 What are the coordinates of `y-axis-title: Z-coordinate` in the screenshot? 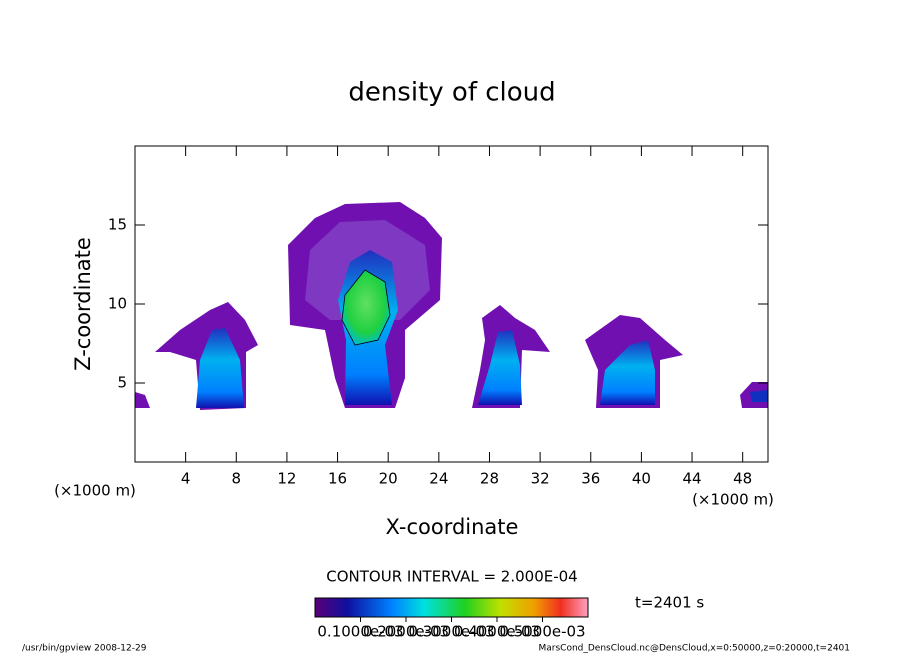 It's located at (83, 304).